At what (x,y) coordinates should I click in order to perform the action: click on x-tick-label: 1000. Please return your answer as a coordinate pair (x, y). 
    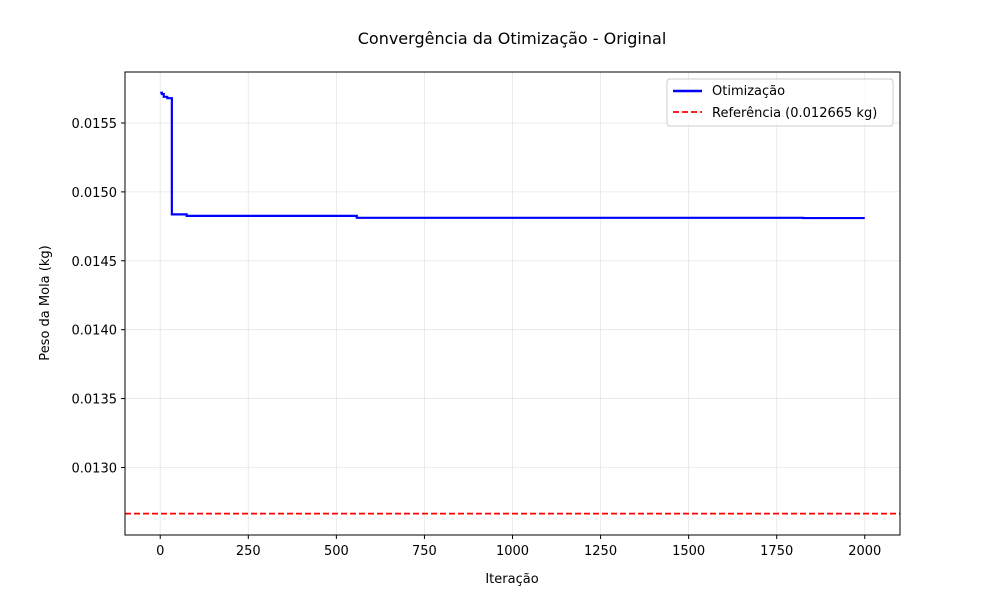
    Looking at the image, I should click on (512, 551).